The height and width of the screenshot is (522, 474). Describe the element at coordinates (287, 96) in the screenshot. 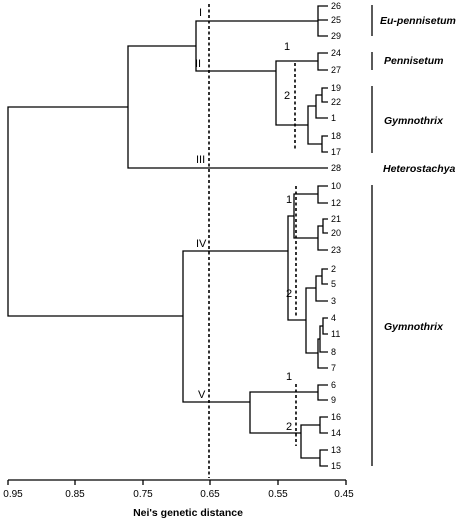

I see `subcluster-label-II-2: 2` at that location.